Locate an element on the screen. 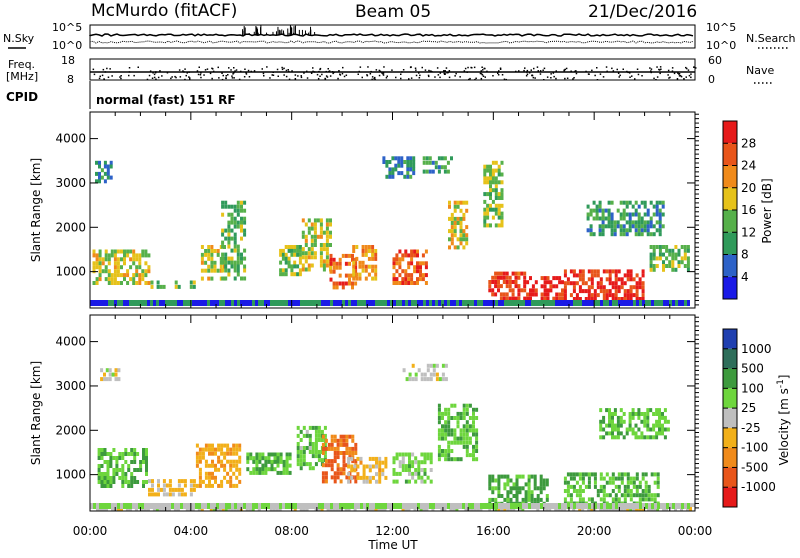  colorbar-tick-label: 500 is located at coordinates (752, 369).